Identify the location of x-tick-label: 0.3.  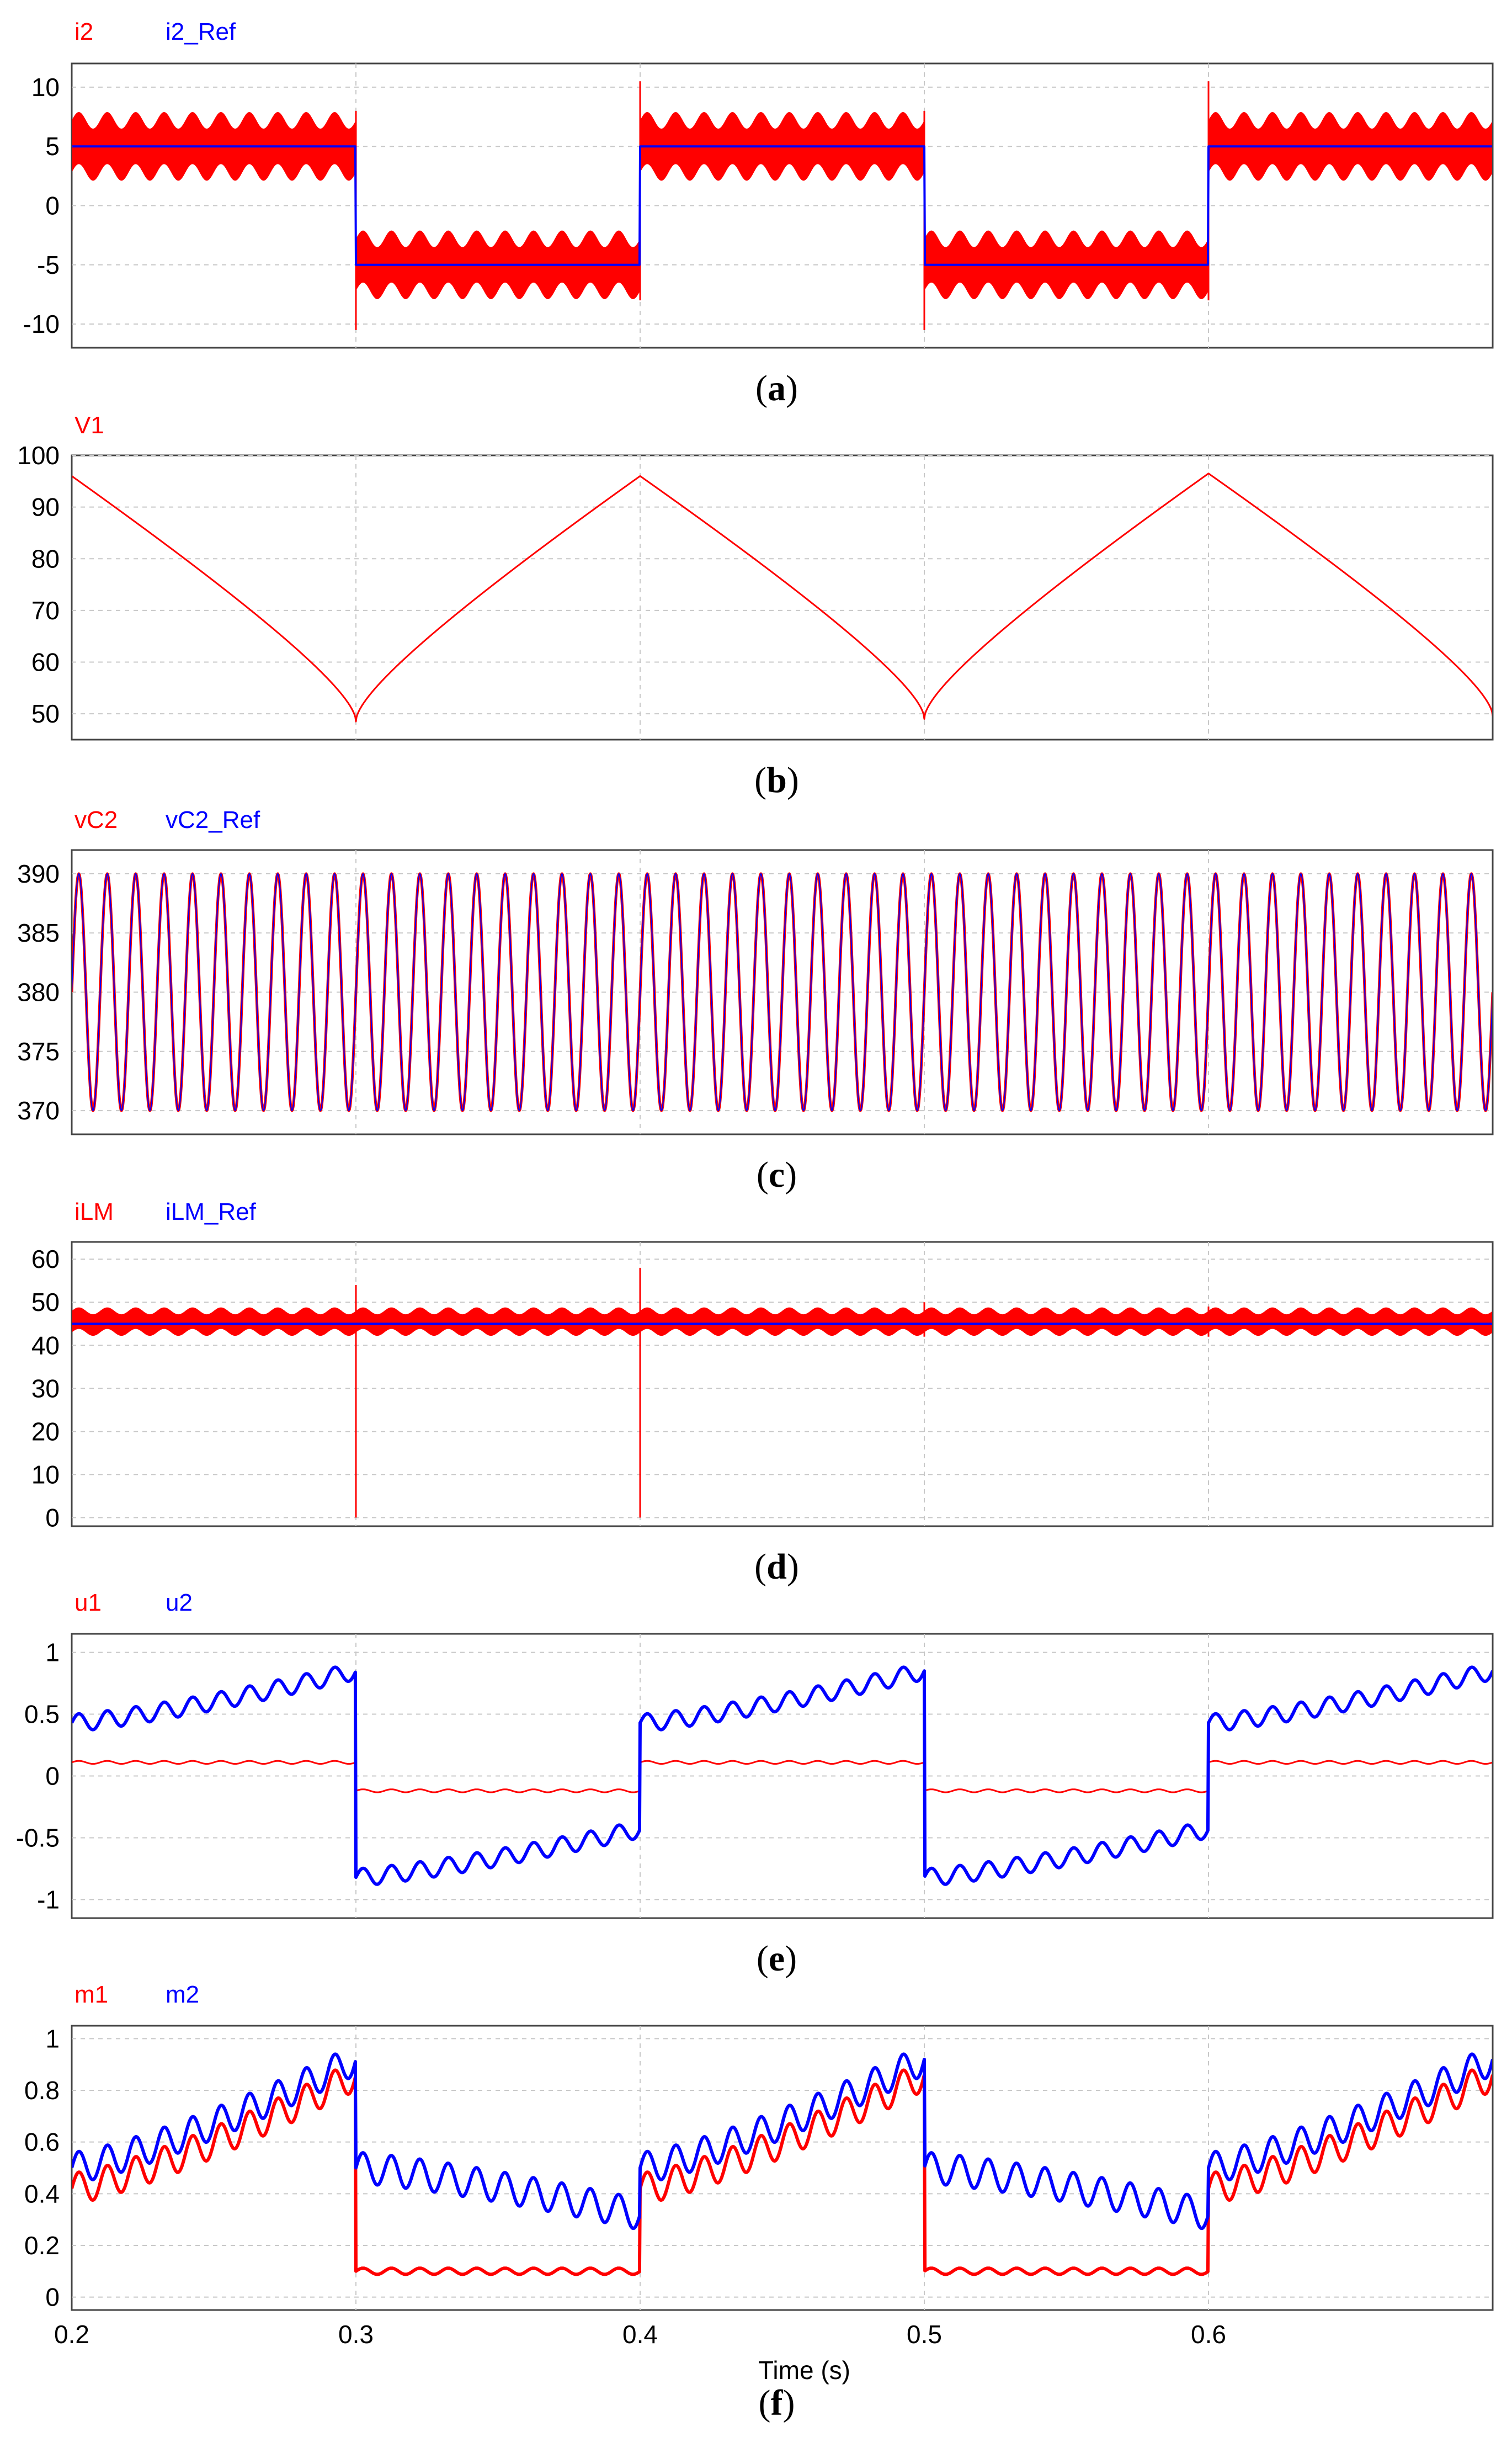
(356, 2334).